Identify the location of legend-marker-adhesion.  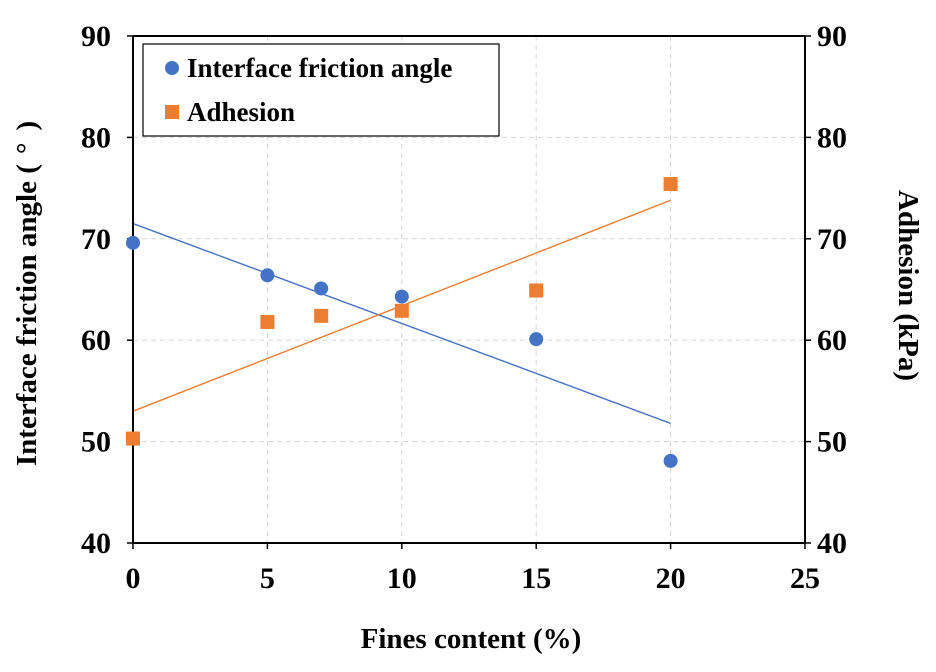
(172, 112).